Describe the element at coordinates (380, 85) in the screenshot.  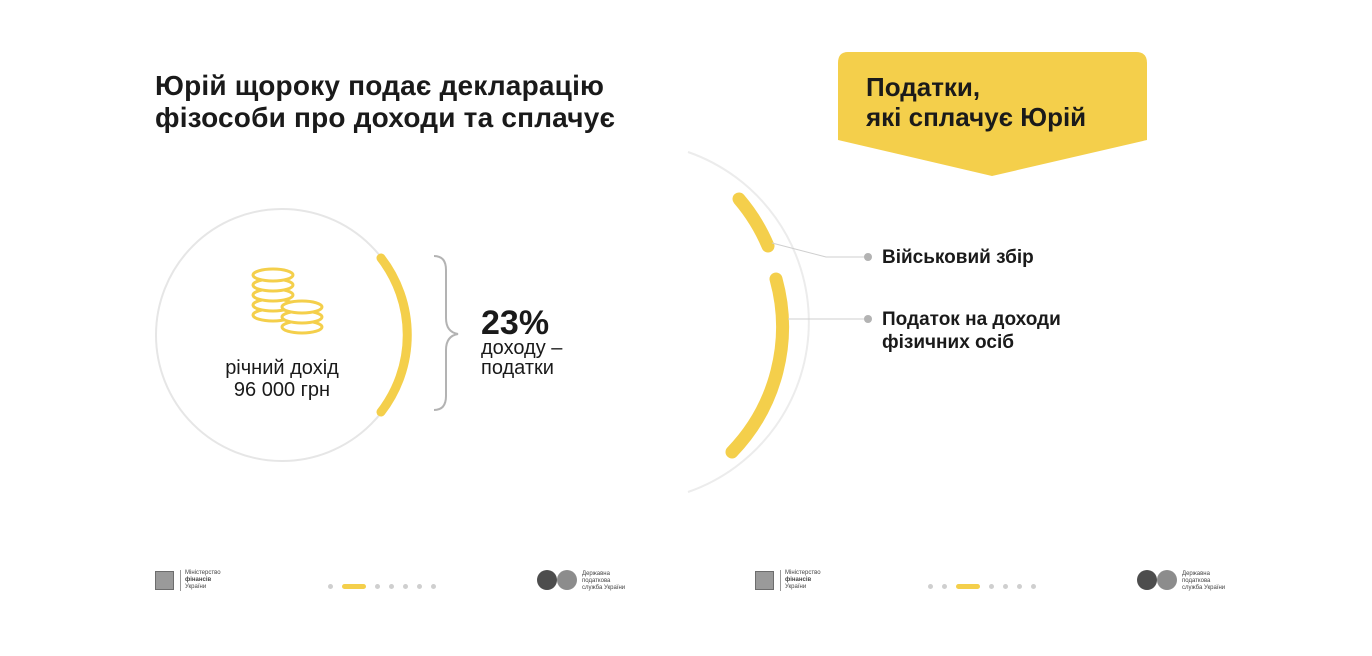
I see `left-title-line1: Юрій щороку подає декларацію` at that location.